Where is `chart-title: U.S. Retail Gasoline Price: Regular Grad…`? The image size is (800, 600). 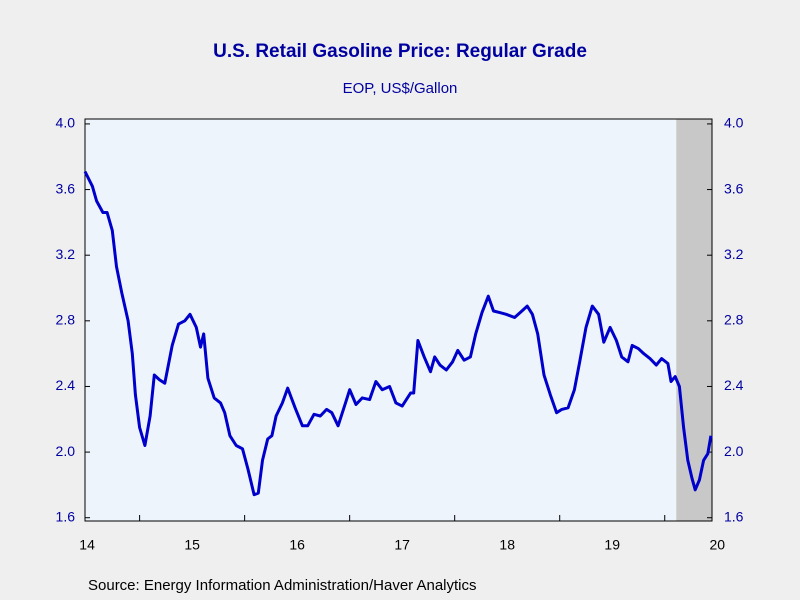 chart-title: U.S. Retail Gasoline Price: Regular Grad… is located at coordinates (400, 51).